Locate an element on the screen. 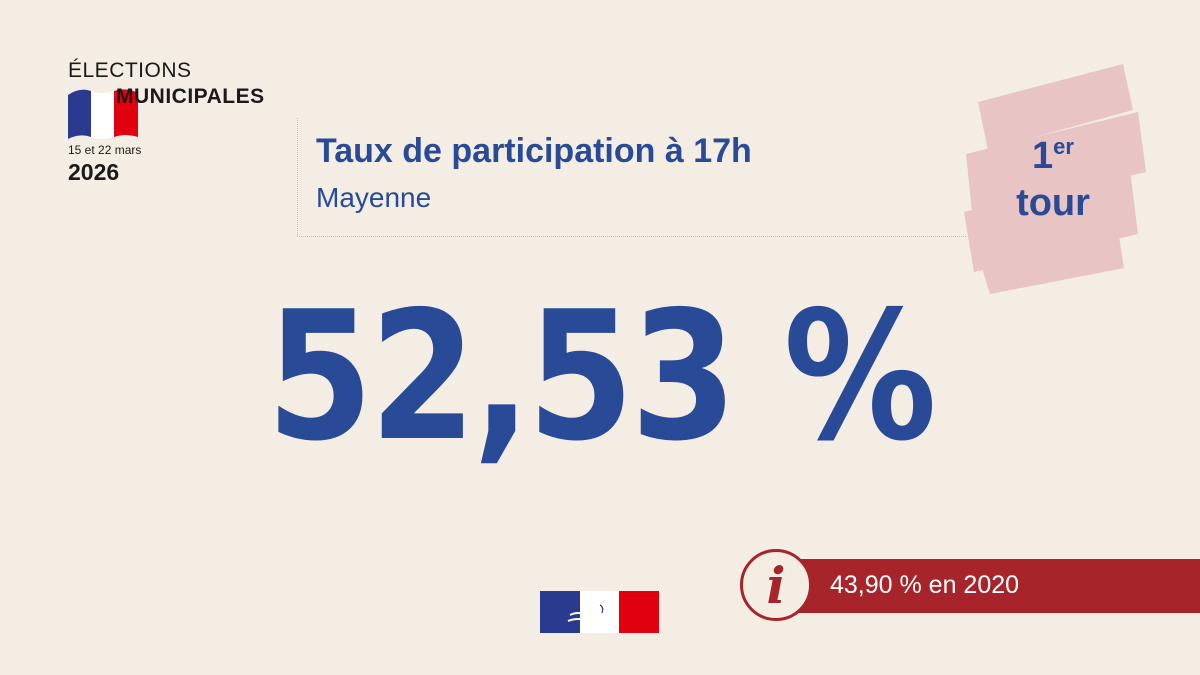 This screenshot has height=675, width=1200. logo-year: 2026 is located at coordinates (94, 172).